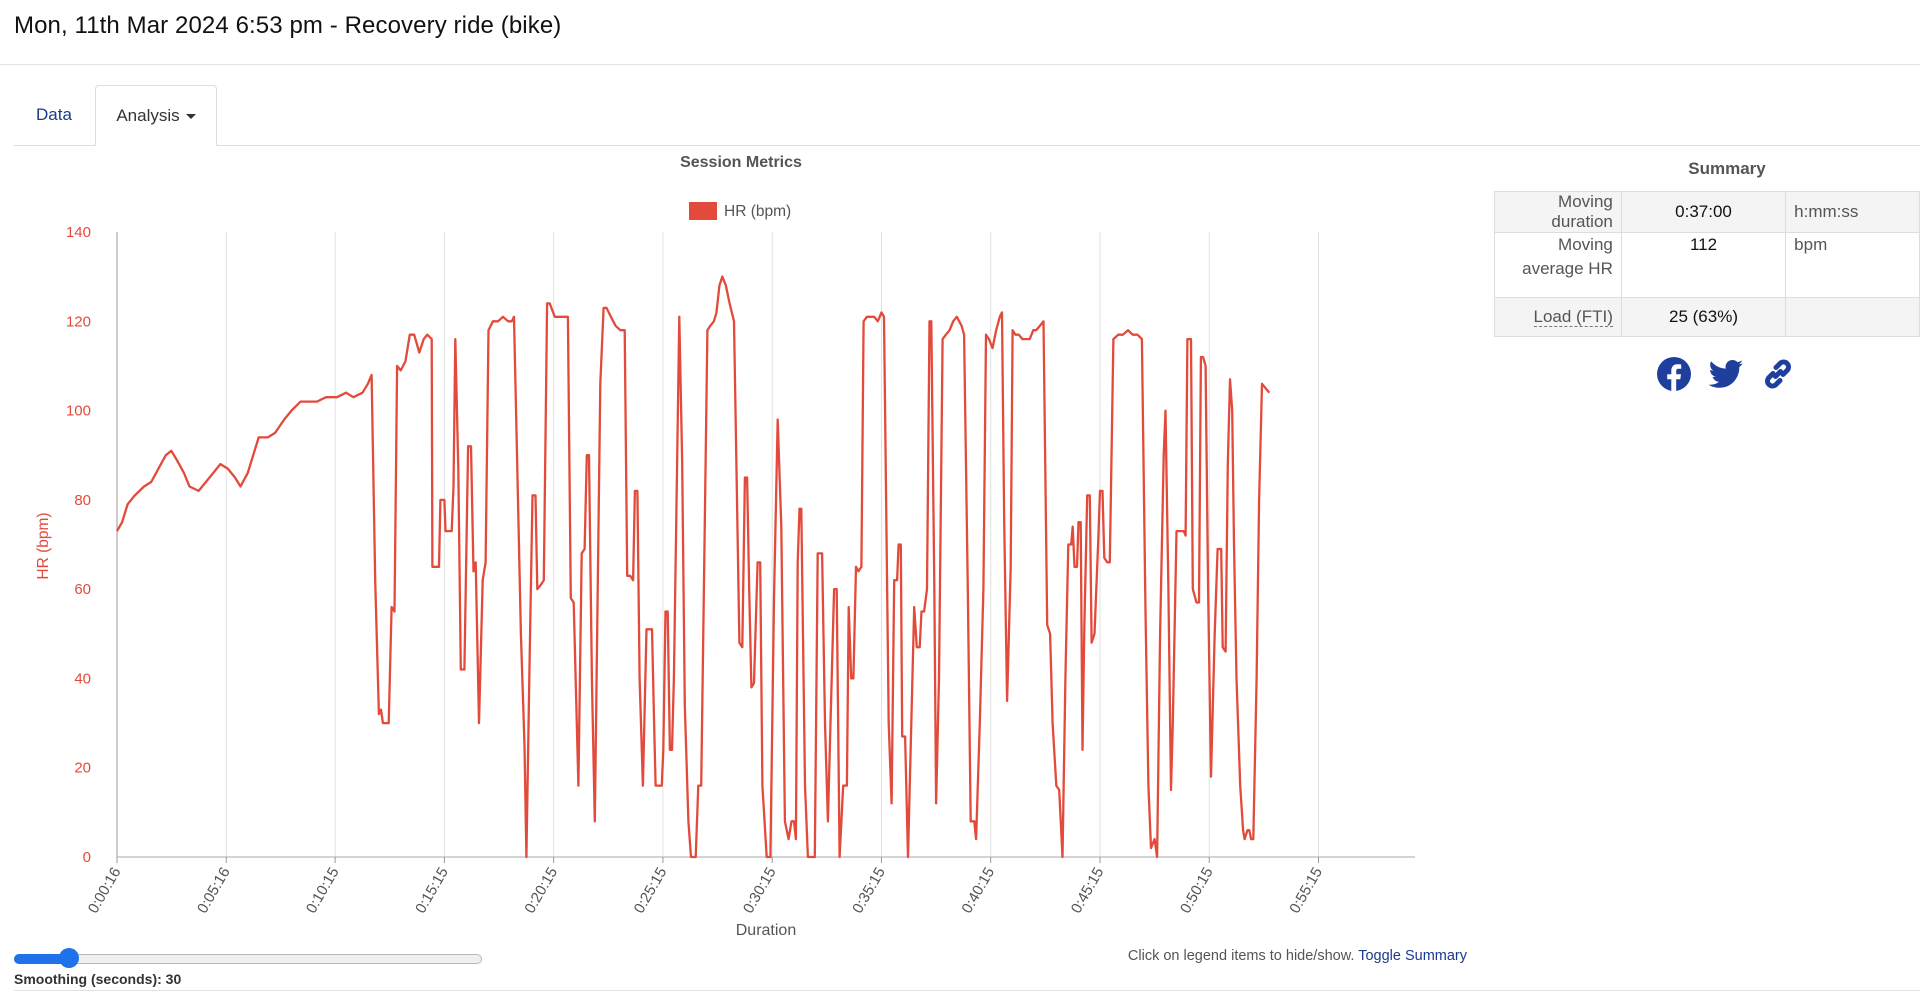 The height and width of the screenshot is (1001, 1920). I want to click on smoothing-label: Smoothing (seconds): 30, so click(97, 979).